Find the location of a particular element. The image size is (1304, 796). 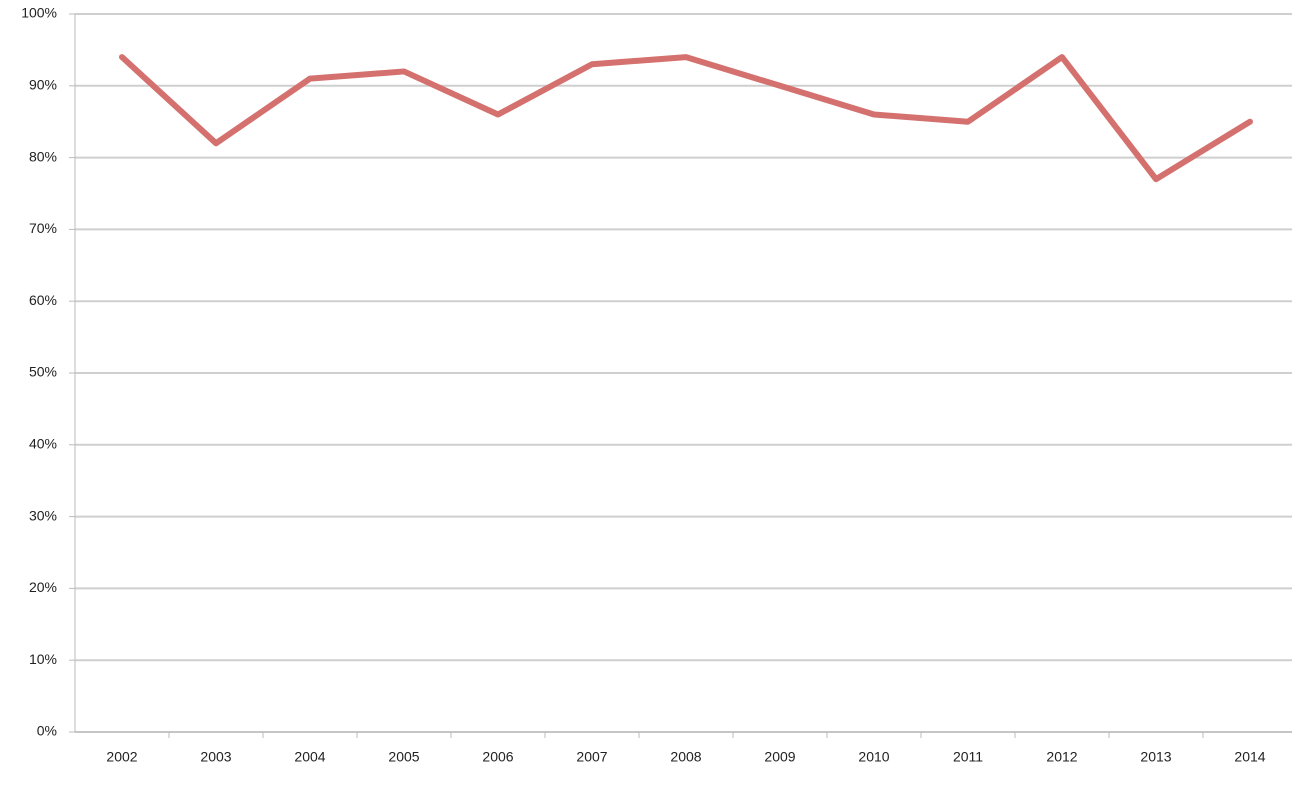

x-tick-label: 2014 is located at coordinates (1249, 757).